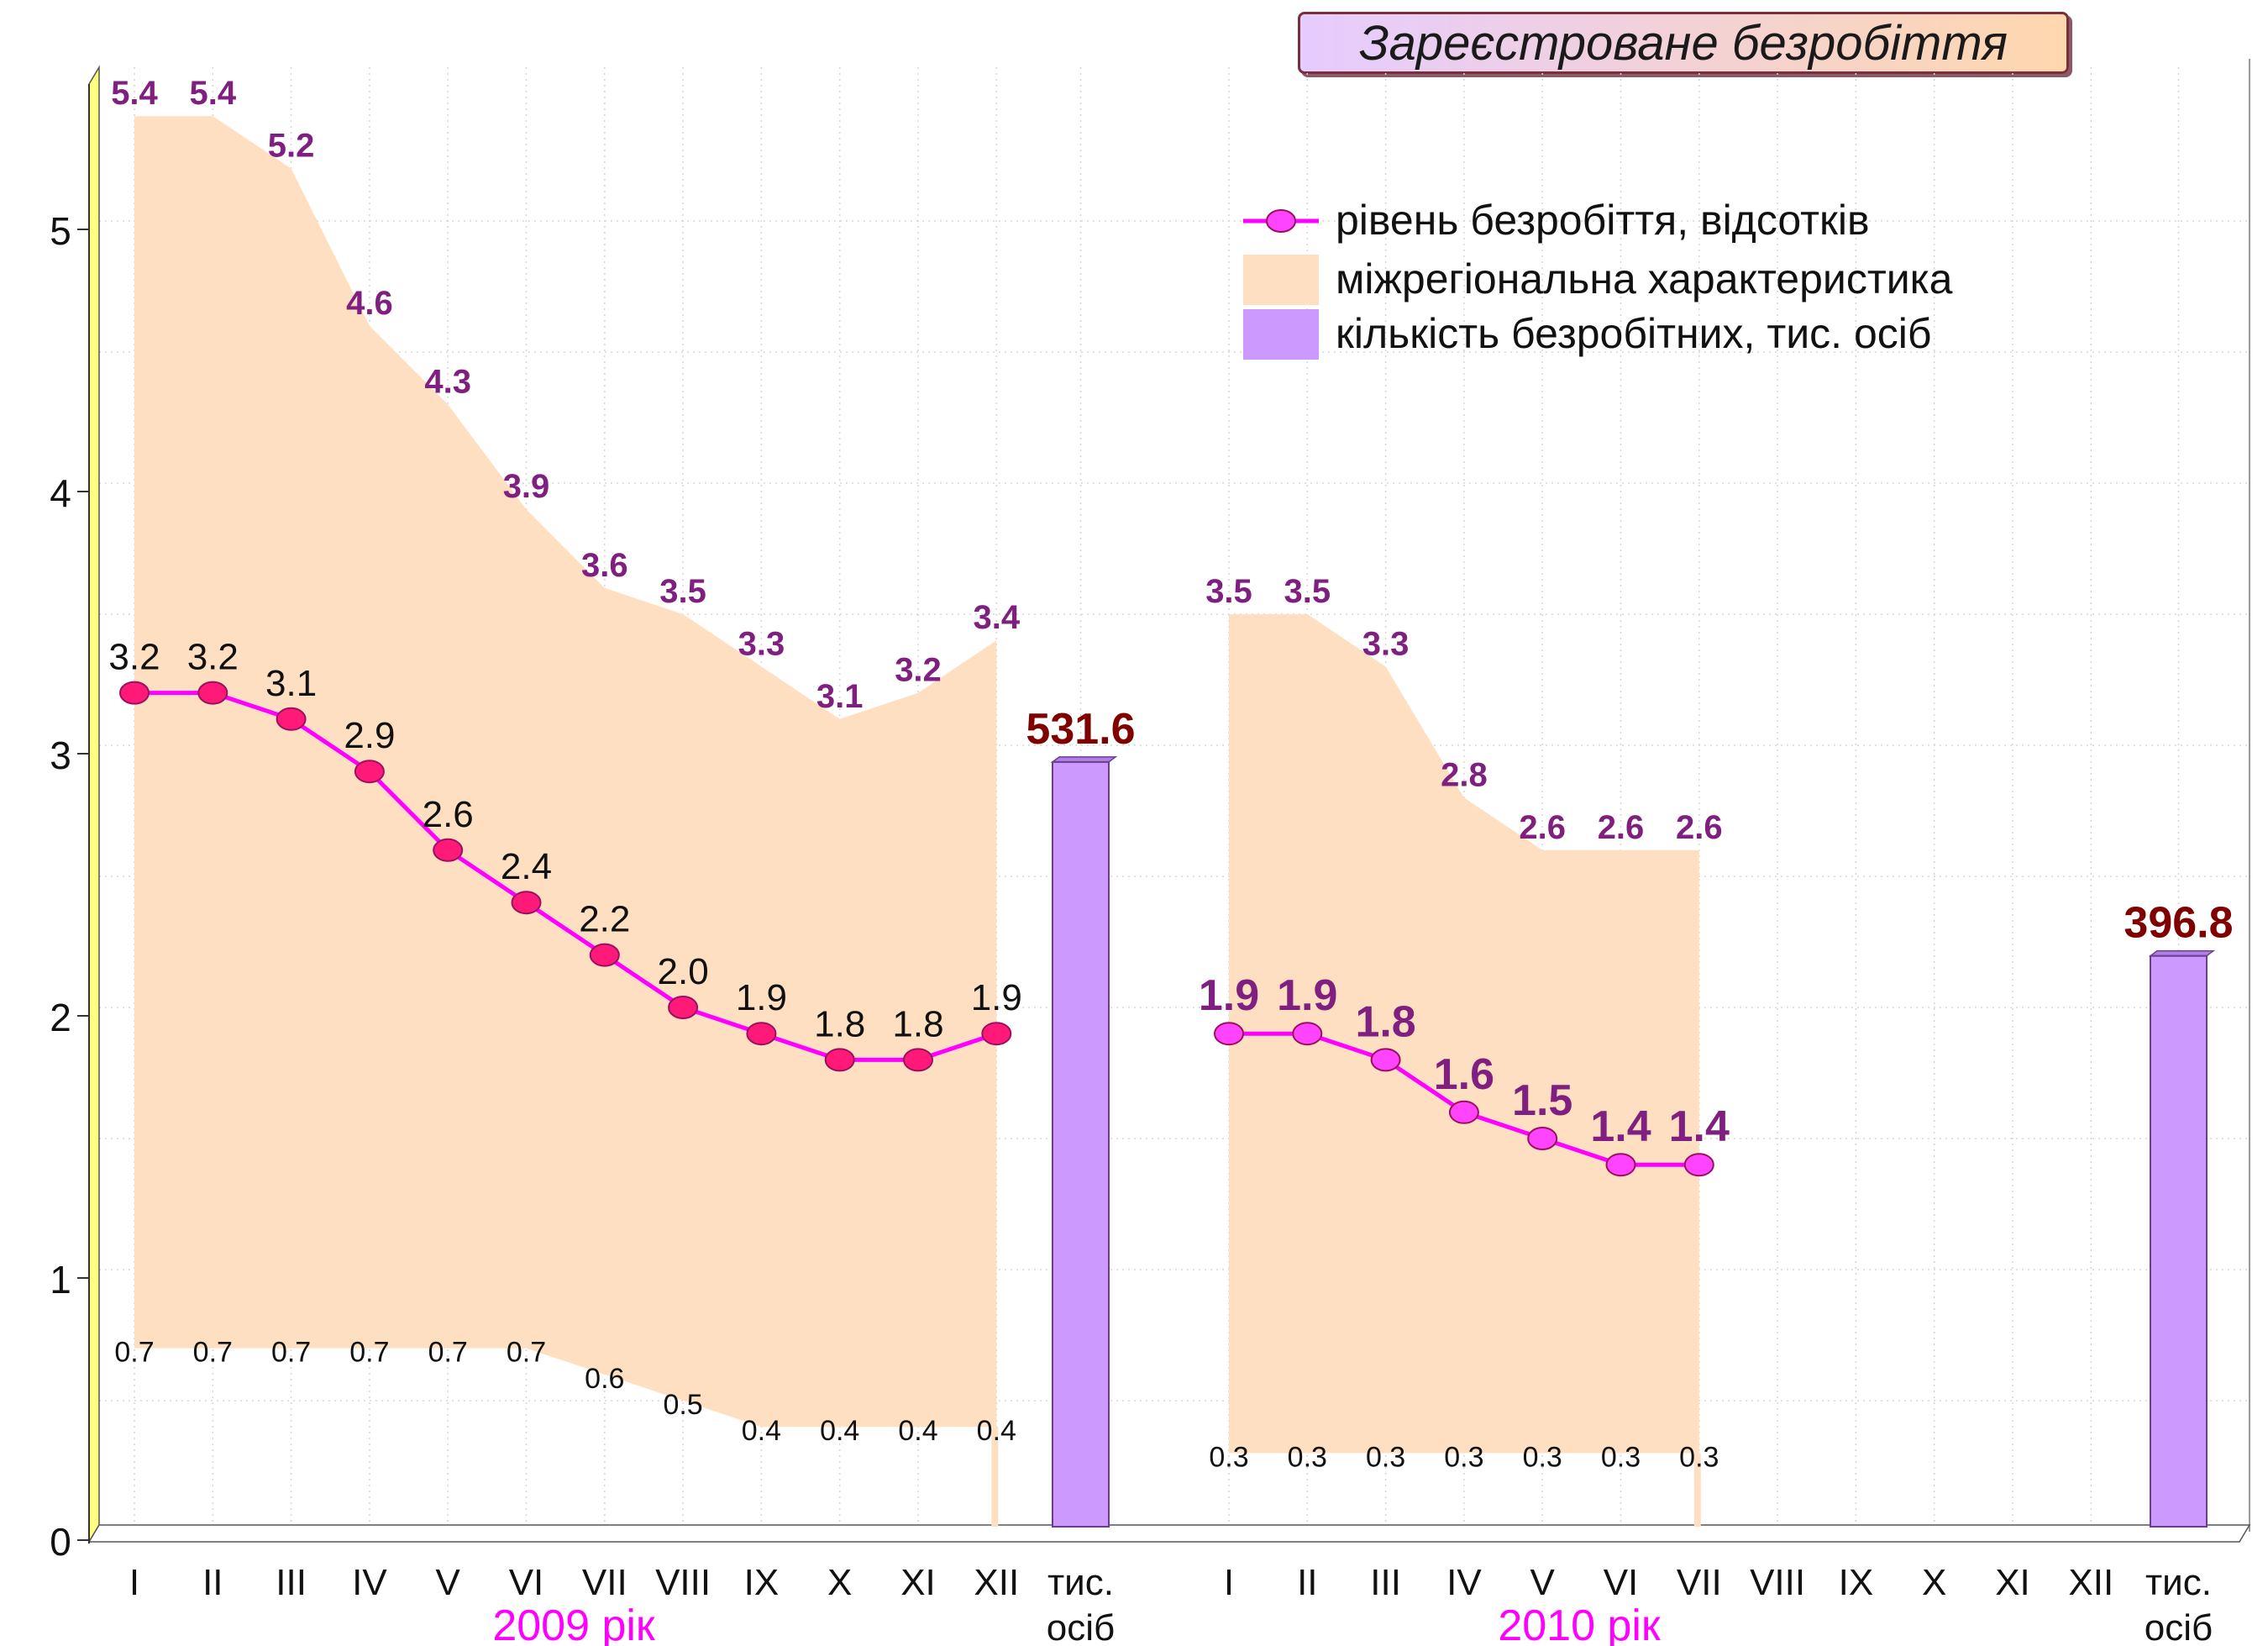 The width and height of the screenshot is (2268, 1646). Describe the element at coordinates (1080, 729) in the screenshot. I see `bar-value-label: 531.6` at that location.